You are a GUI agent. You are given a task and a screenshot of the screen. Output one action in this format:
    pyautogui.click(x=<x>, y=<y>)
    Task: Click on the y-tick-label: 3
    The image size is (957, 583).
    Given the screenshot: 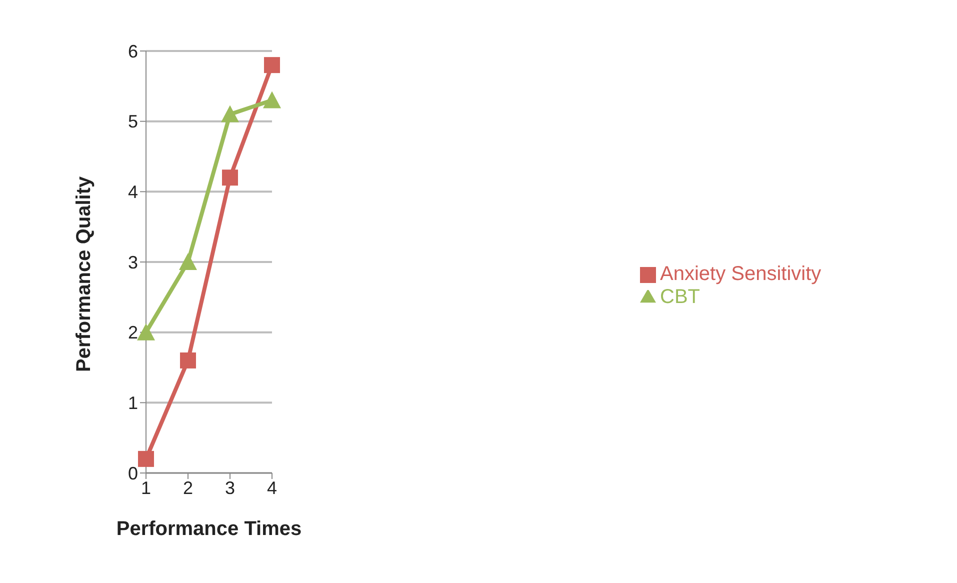 What is the action you would take?
    pyautogui.click(x=133, y=262)
    